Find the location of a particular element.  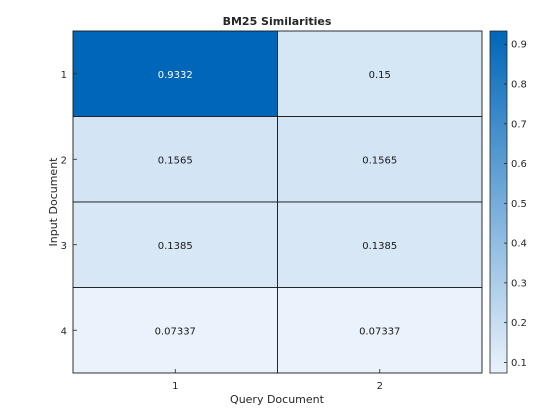

colorbar-tick-label: 0.5 is located at coordinates (519, 204).